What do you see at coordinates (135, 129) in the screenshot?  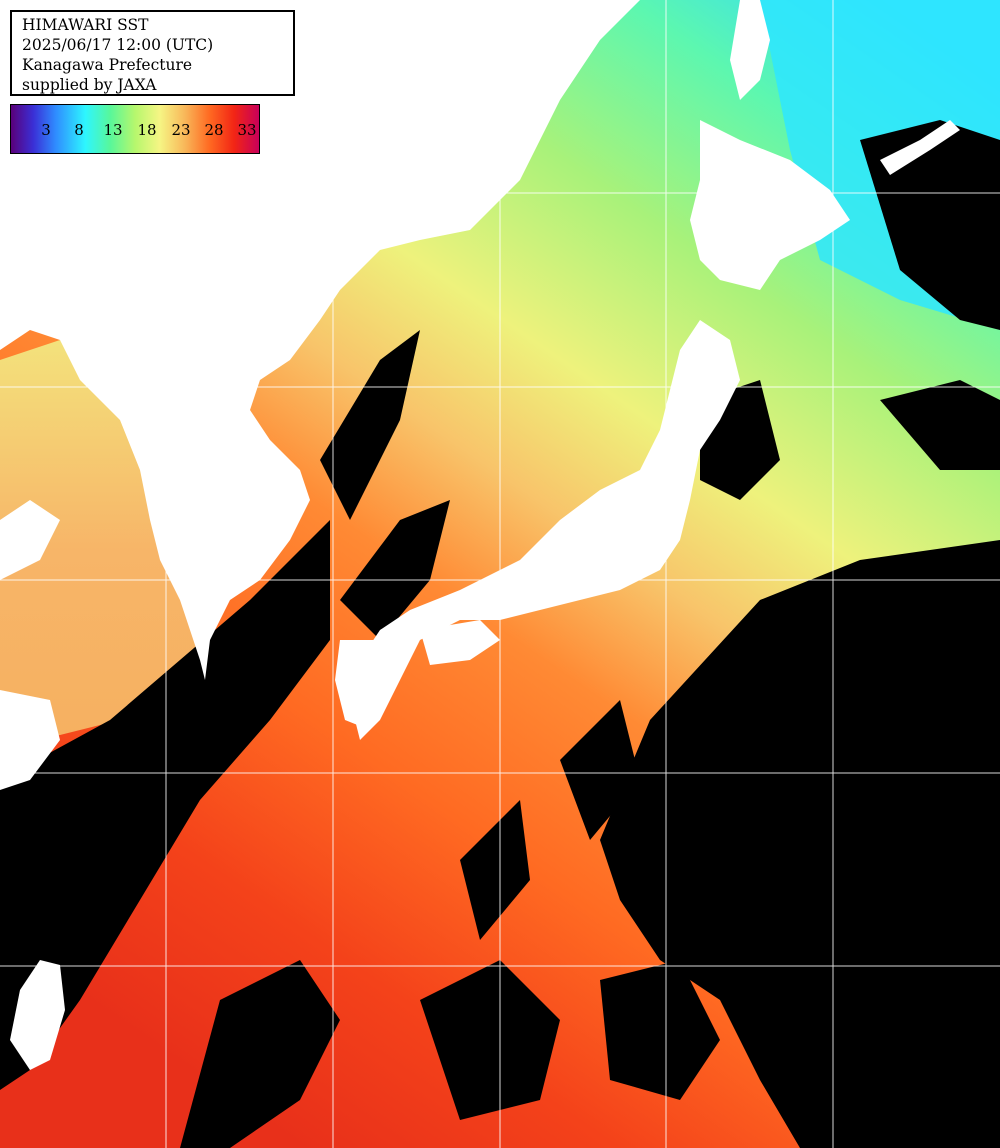 I see `color-scale-legend: 3 8 13 18 23 28 33` at bounding box center [135, 129].